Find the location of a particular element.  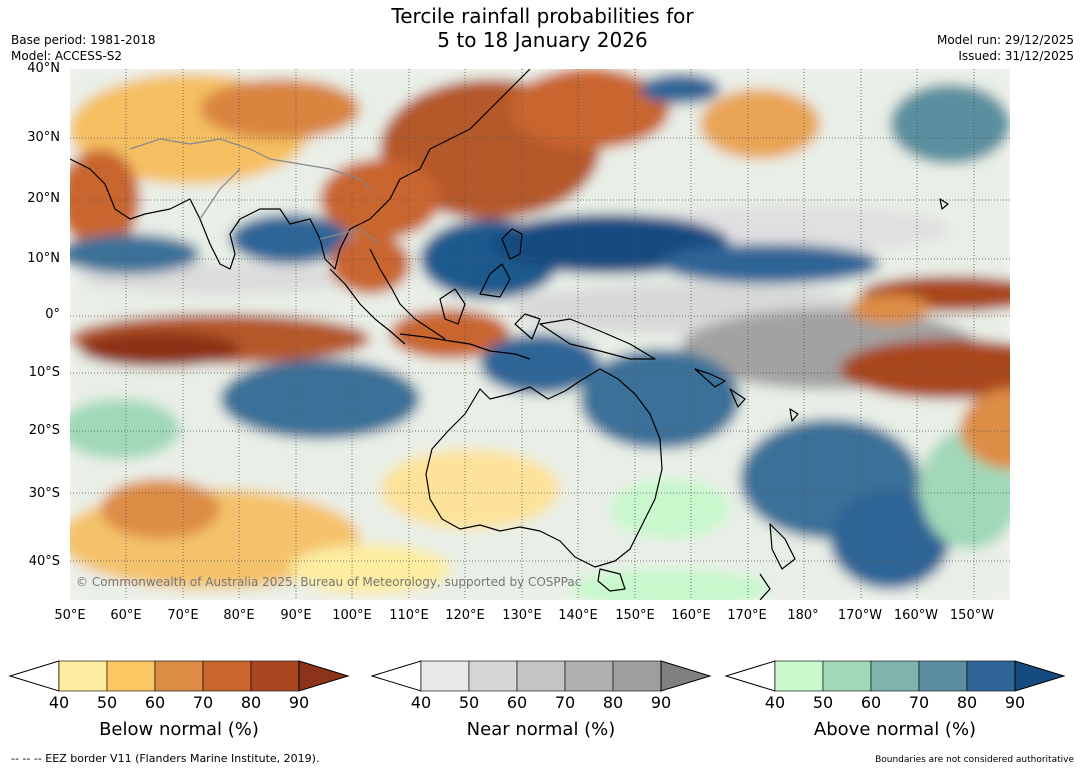

lon-label-160e: 160°E is located at coordinates (691, 615).